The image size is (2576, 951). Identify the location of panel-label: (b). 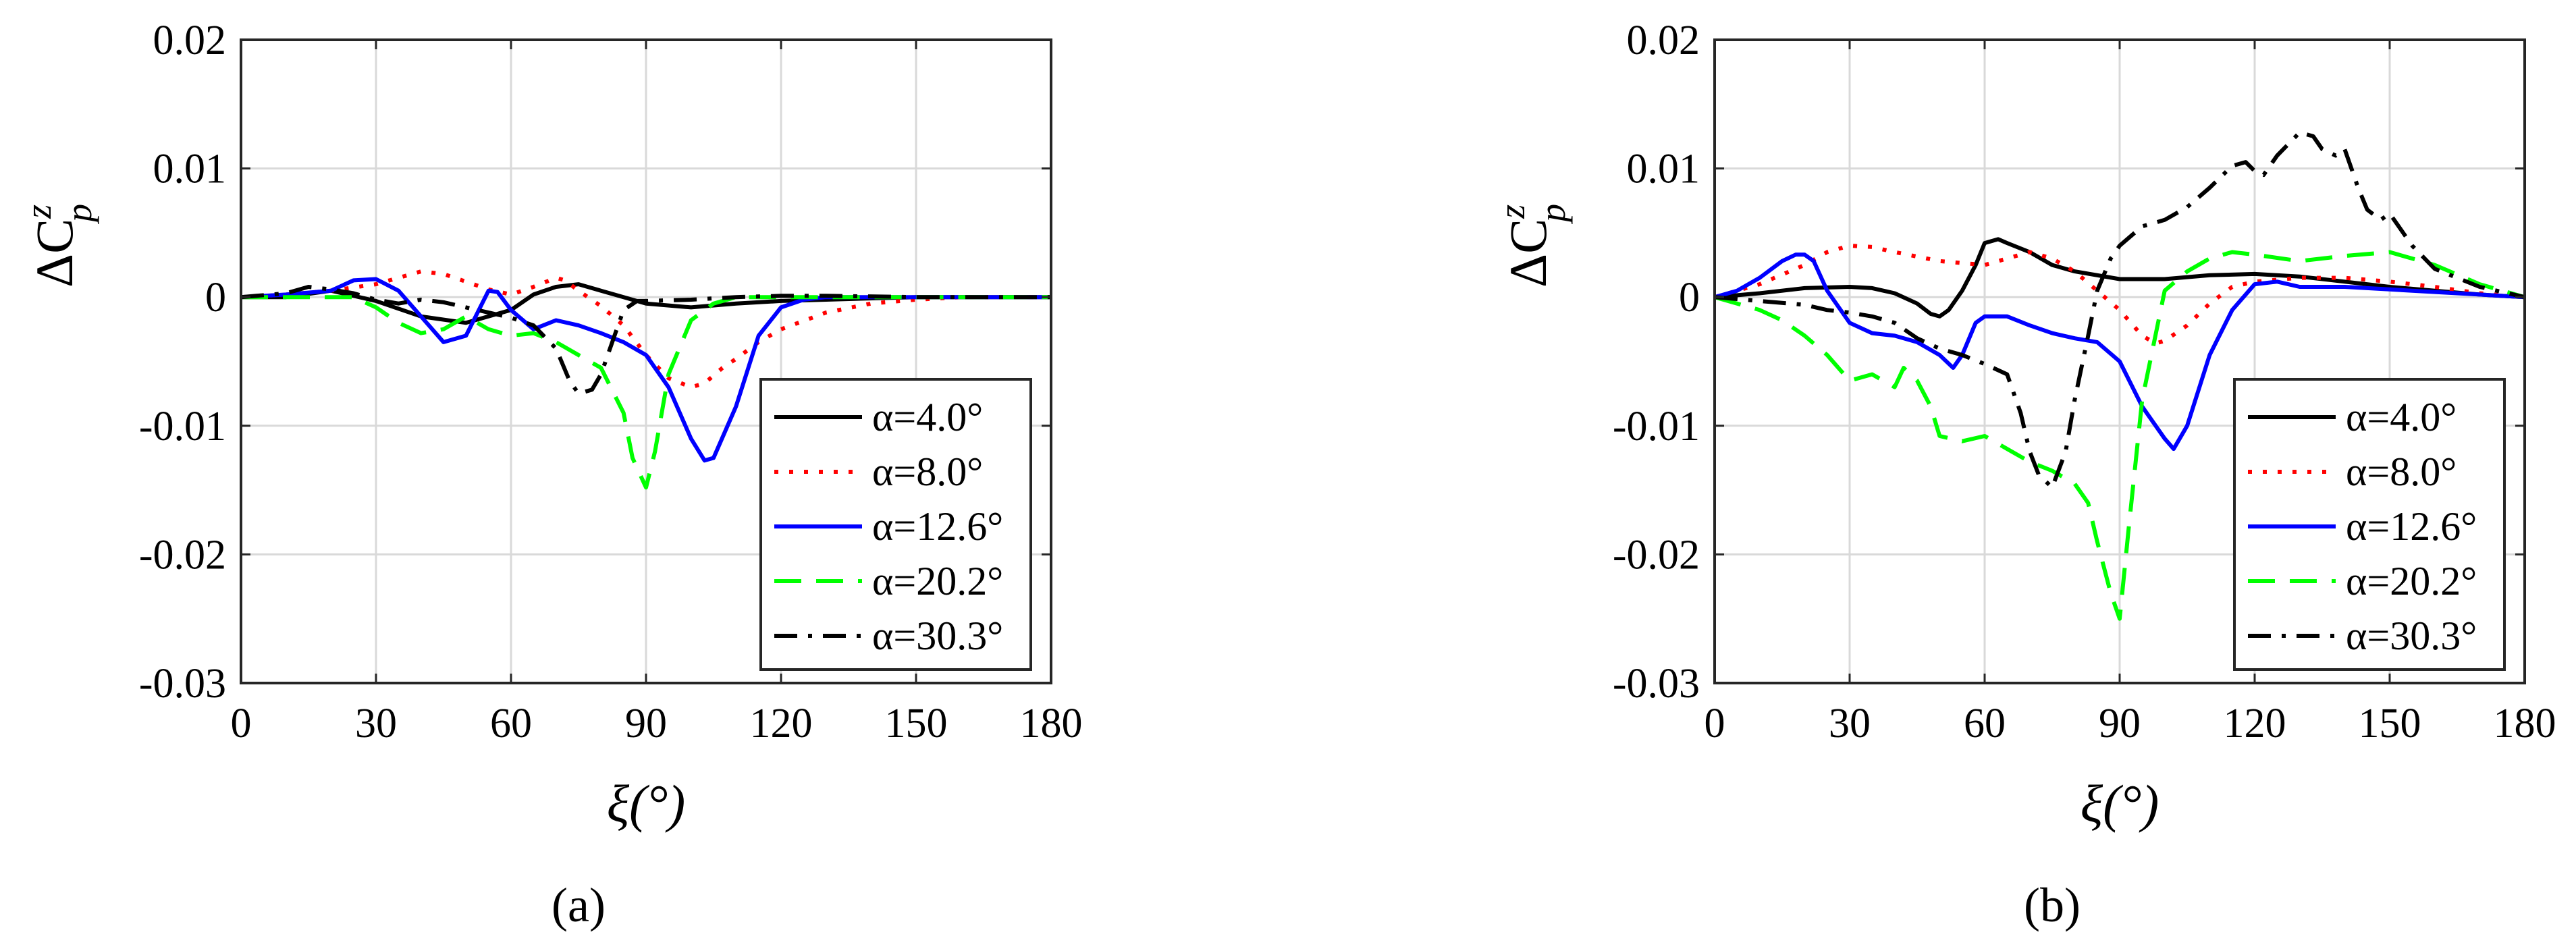
(2053, 905).